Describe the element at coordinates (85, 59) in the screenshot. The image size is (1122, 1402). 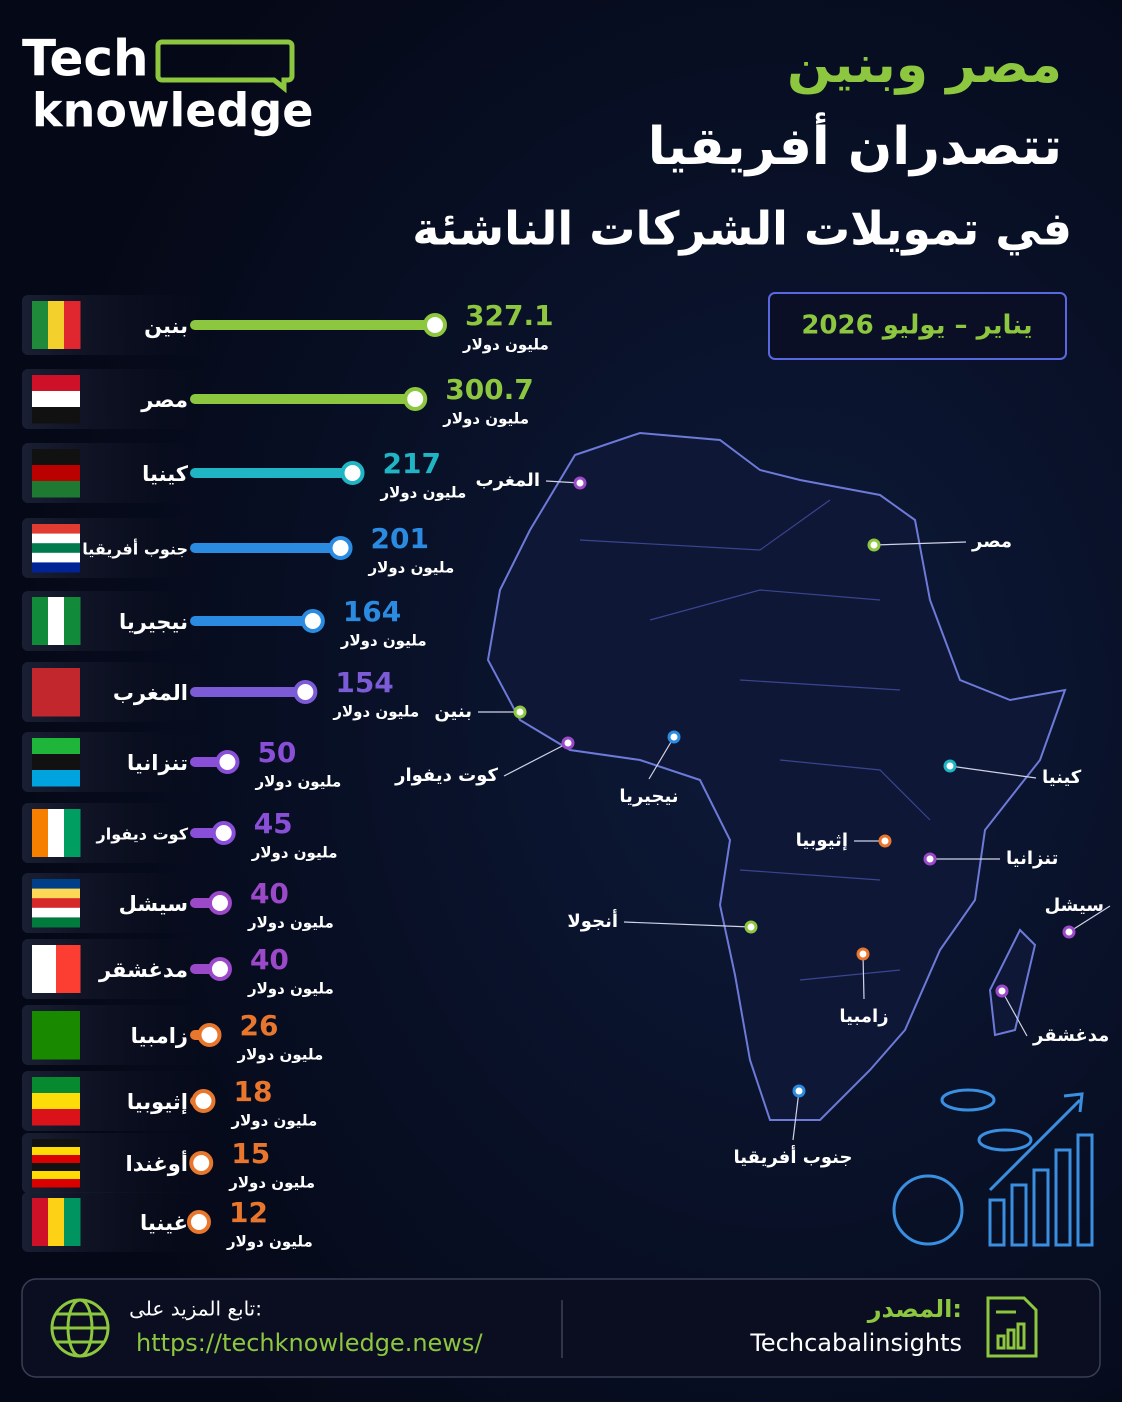
I see `logo-line: Tech` at that location.